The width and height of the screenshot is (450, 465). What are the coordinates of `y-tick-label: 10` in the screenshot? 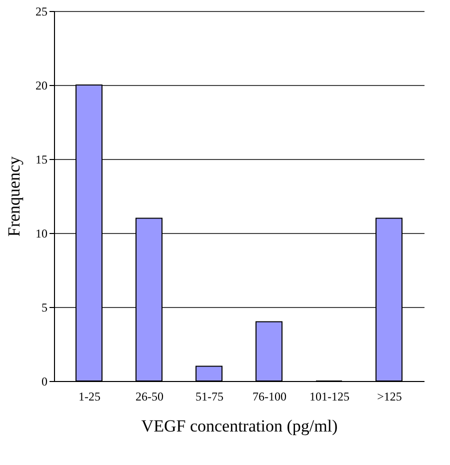 It's located at (42, 233).